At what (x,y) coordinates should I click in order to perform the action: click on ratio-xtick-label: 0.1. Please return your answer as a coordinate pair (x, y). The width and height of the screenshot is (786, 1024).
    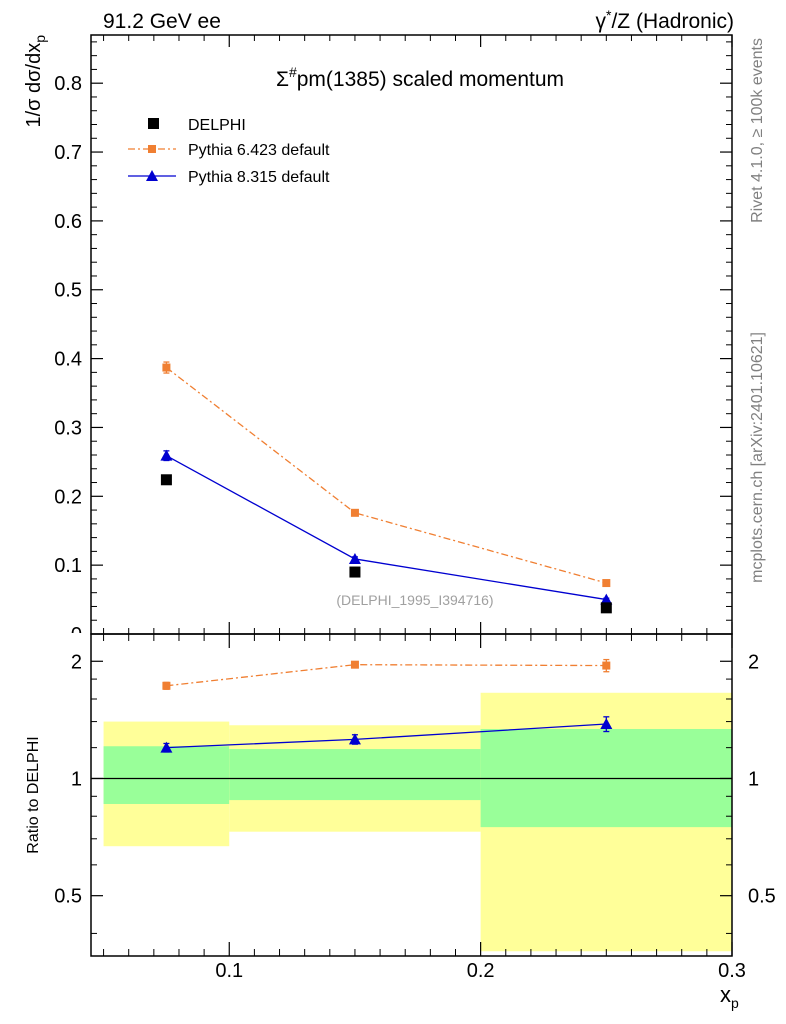
    Looking at the image, I should click on (229, 971).